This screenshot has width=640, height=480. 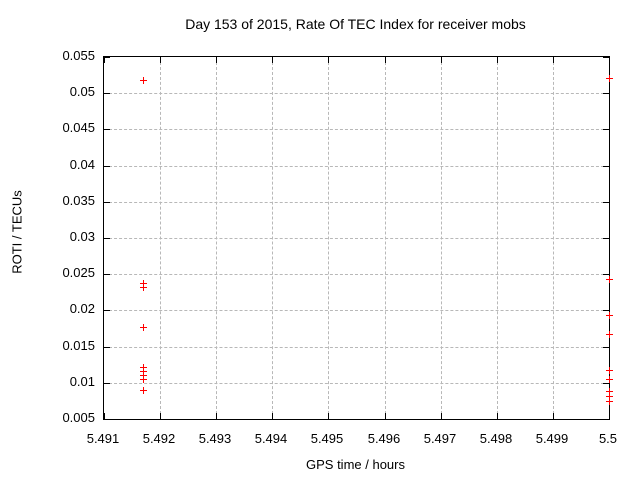 I want to click on y-tick-label: 0.03, so click(x=82, y=236).